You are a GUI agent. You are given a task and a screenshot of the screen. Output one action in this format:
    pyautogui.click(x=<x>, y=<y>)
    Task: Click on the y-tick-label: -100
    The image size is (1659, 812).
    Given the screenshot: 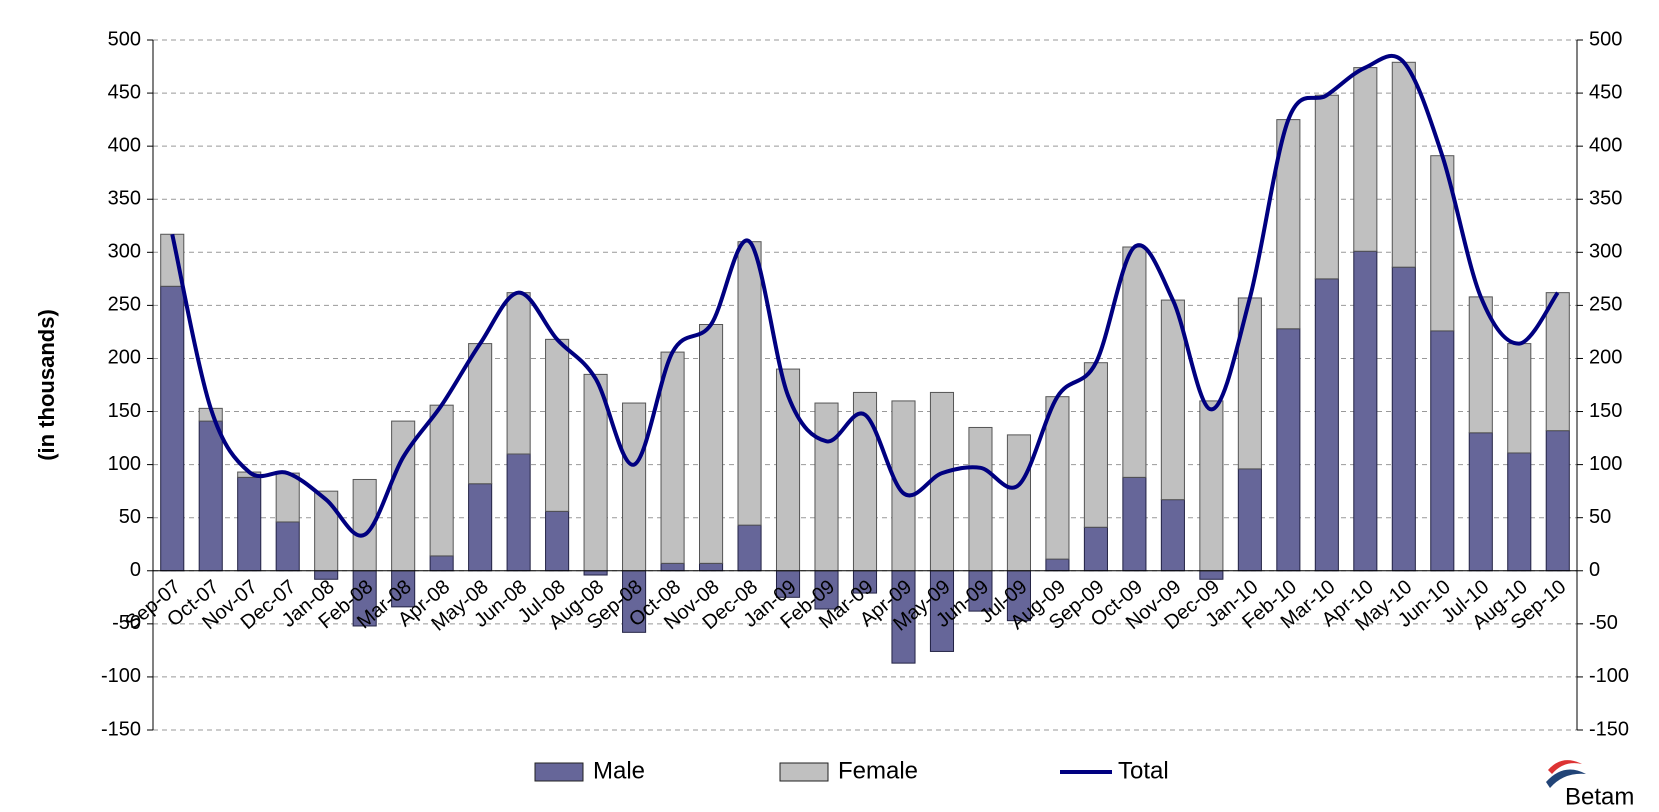 What is the action you would take?
    pyautogui.click(x=121, y=676)
    